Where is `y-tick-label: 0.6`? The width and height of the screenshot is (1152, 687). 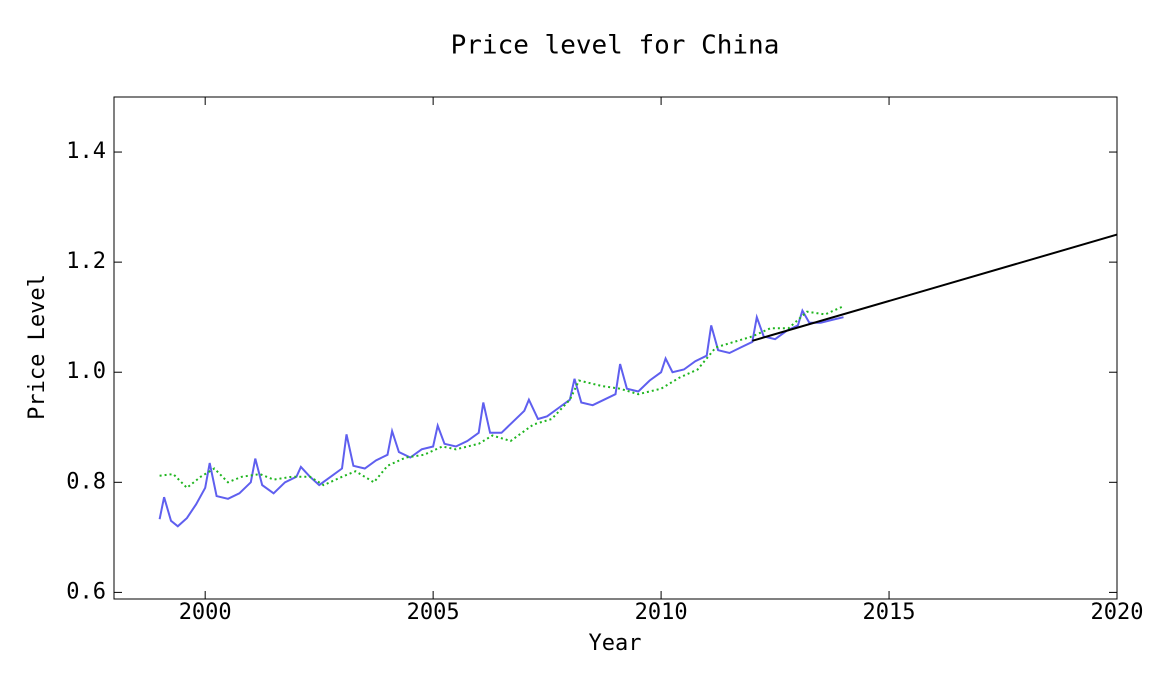 y-tick-label: 0.6 is located at coordinates (86, 591).